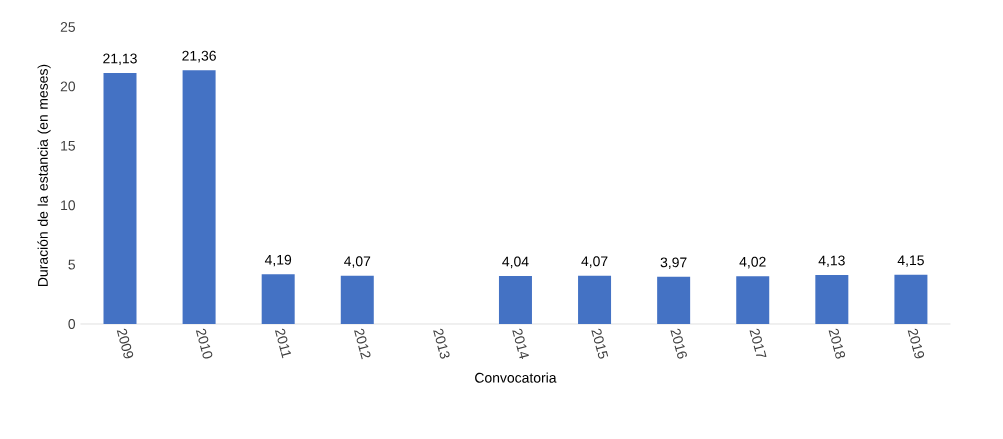  Describe the element at coordinates (204, 343) in the screenshot. I see `x-tick-label: 2010` at that location.